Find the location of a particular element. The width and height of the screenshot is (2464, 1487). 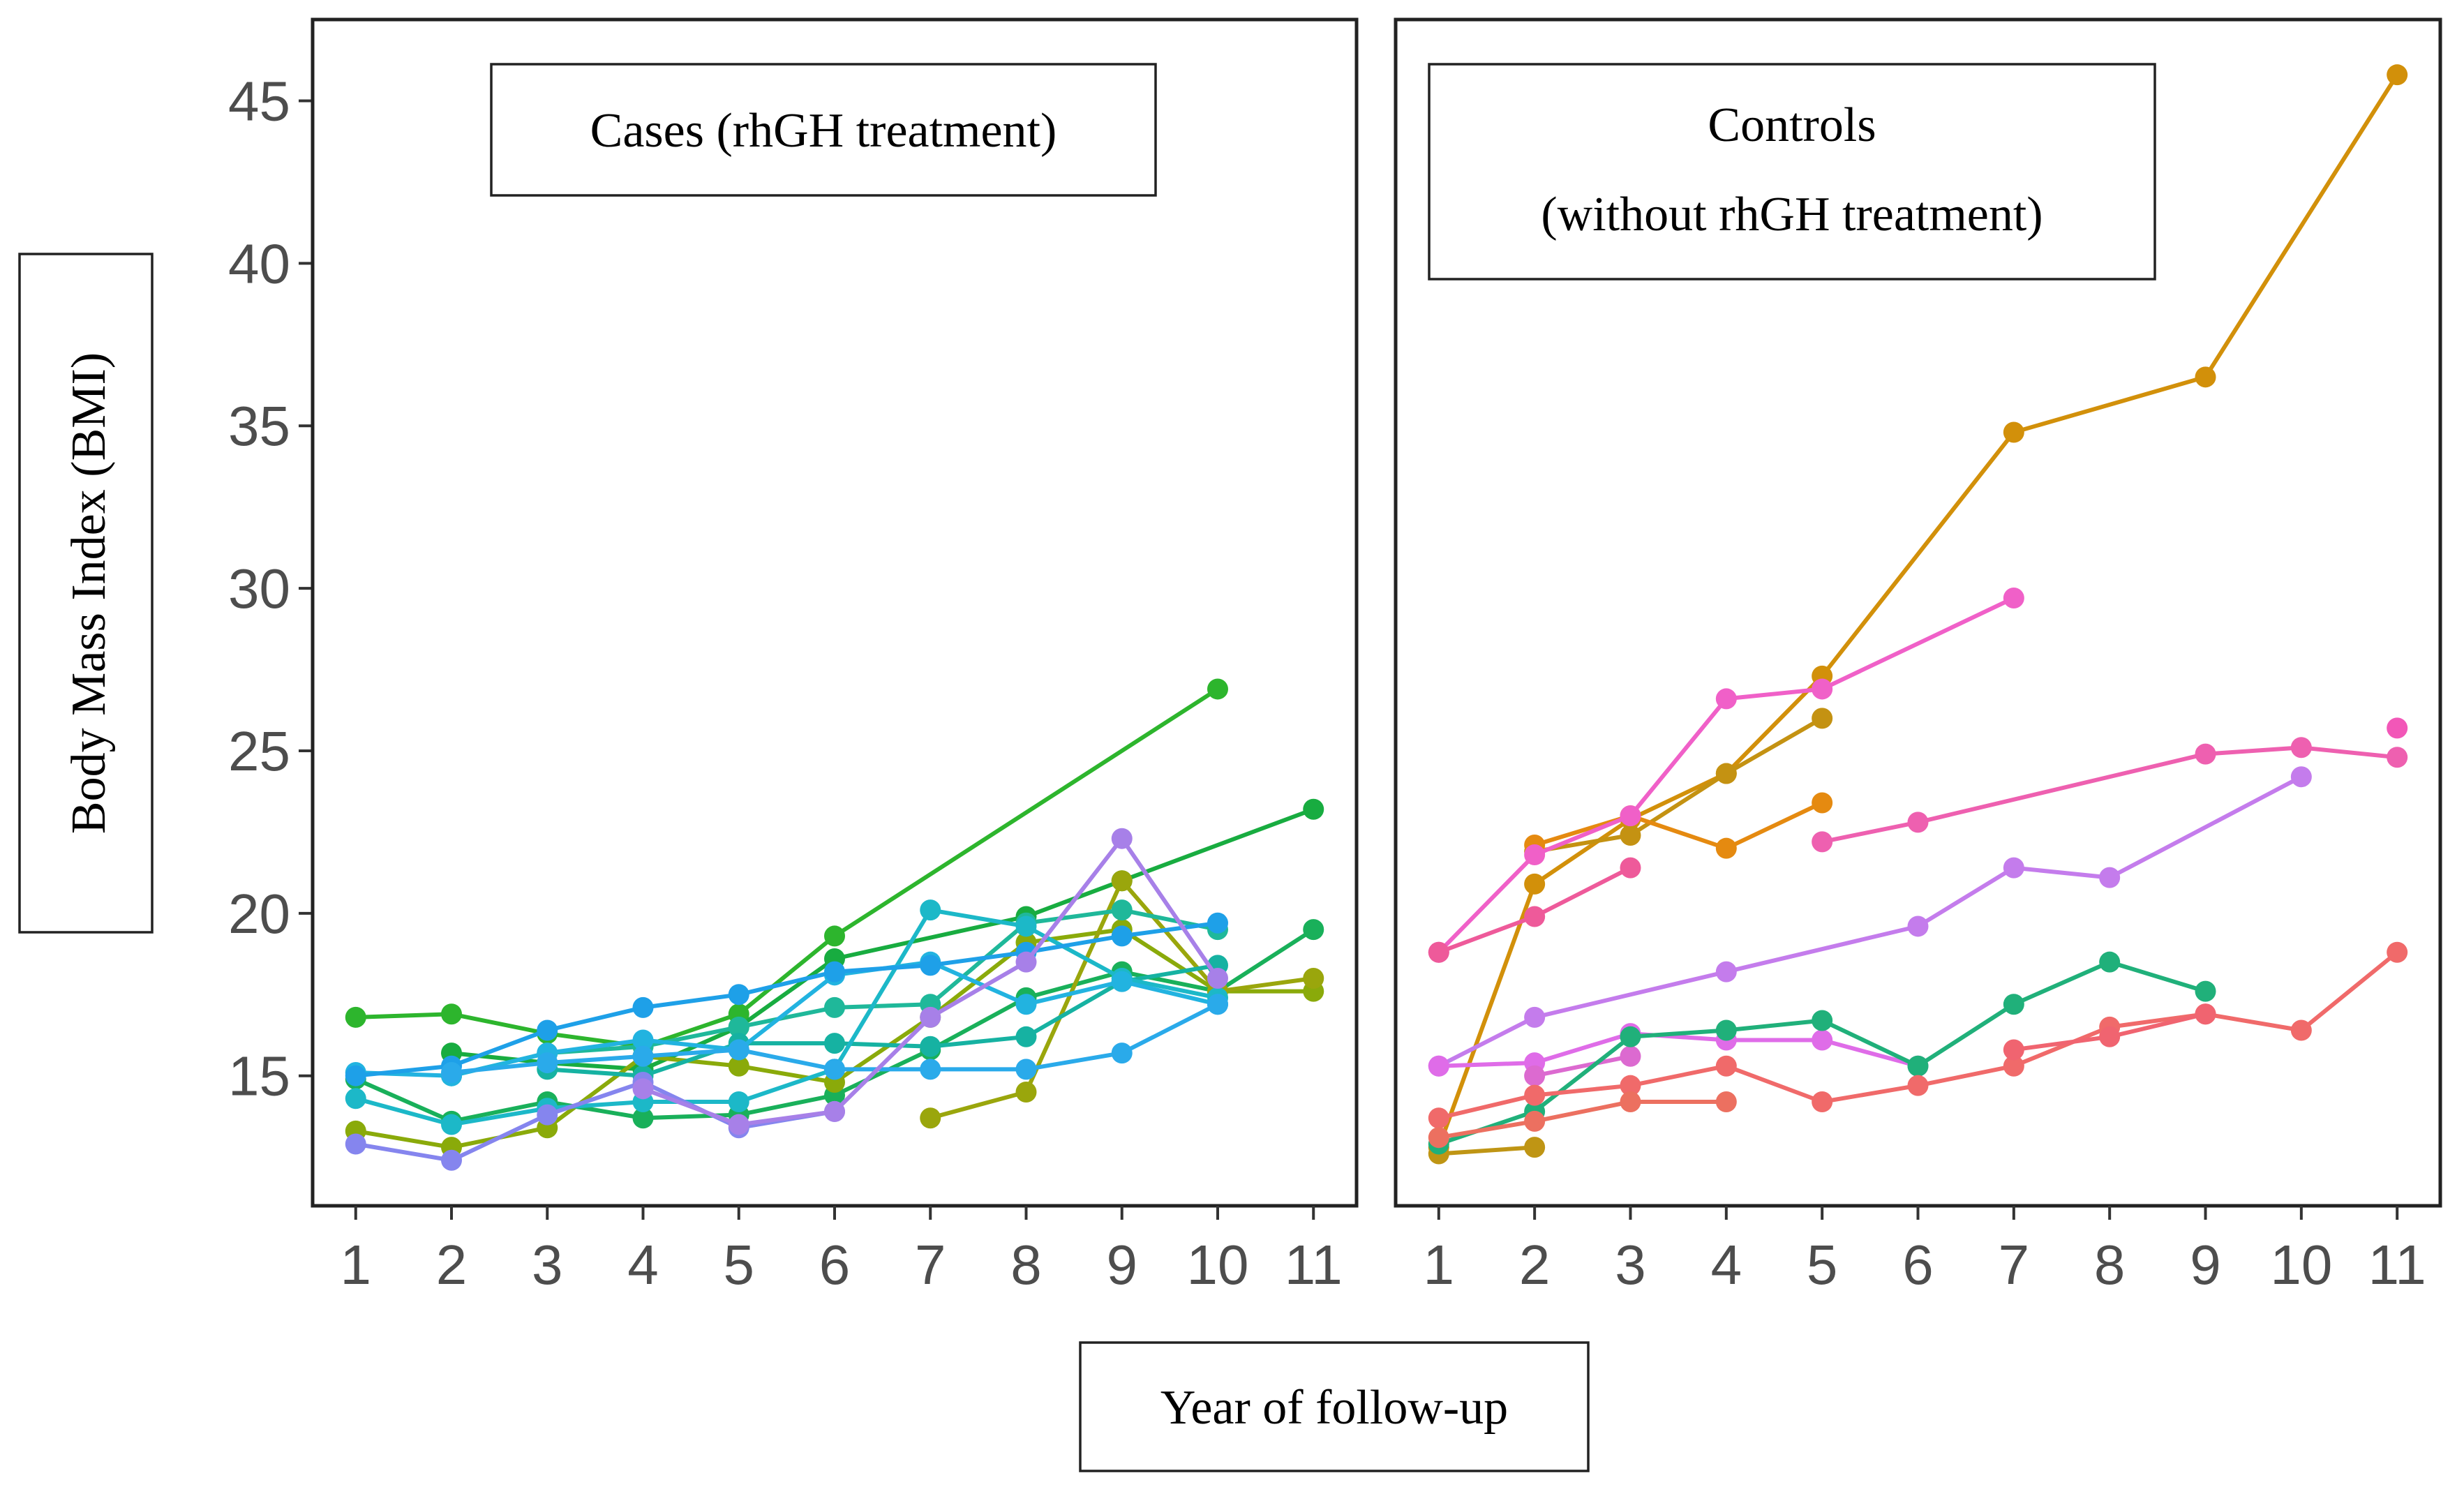

x-tick-label: 2 is located at coordinates (452, 1265).